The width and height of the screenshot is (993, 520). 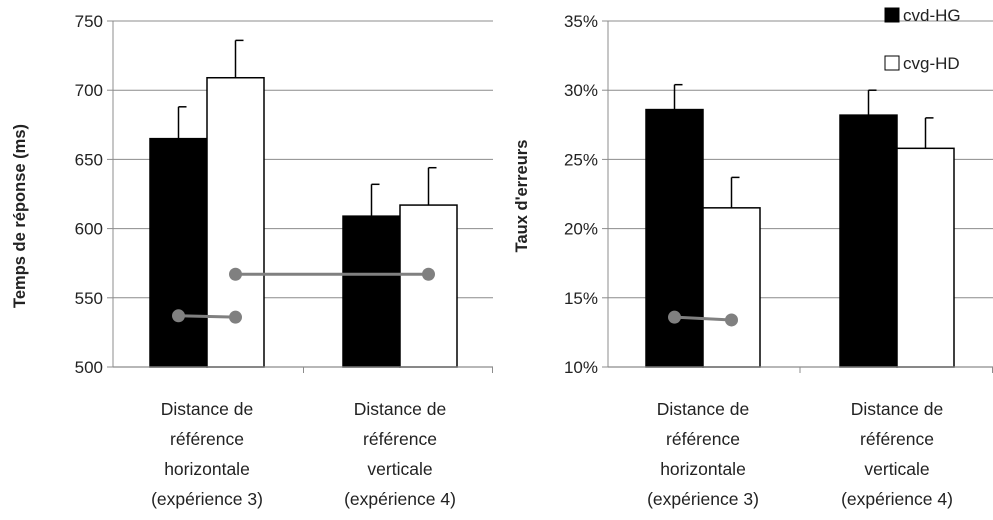 What do you see at coordinates (581, 21) in the screenshot?
I see `y-tick-label: 35%` at bounding box center [581, 21].